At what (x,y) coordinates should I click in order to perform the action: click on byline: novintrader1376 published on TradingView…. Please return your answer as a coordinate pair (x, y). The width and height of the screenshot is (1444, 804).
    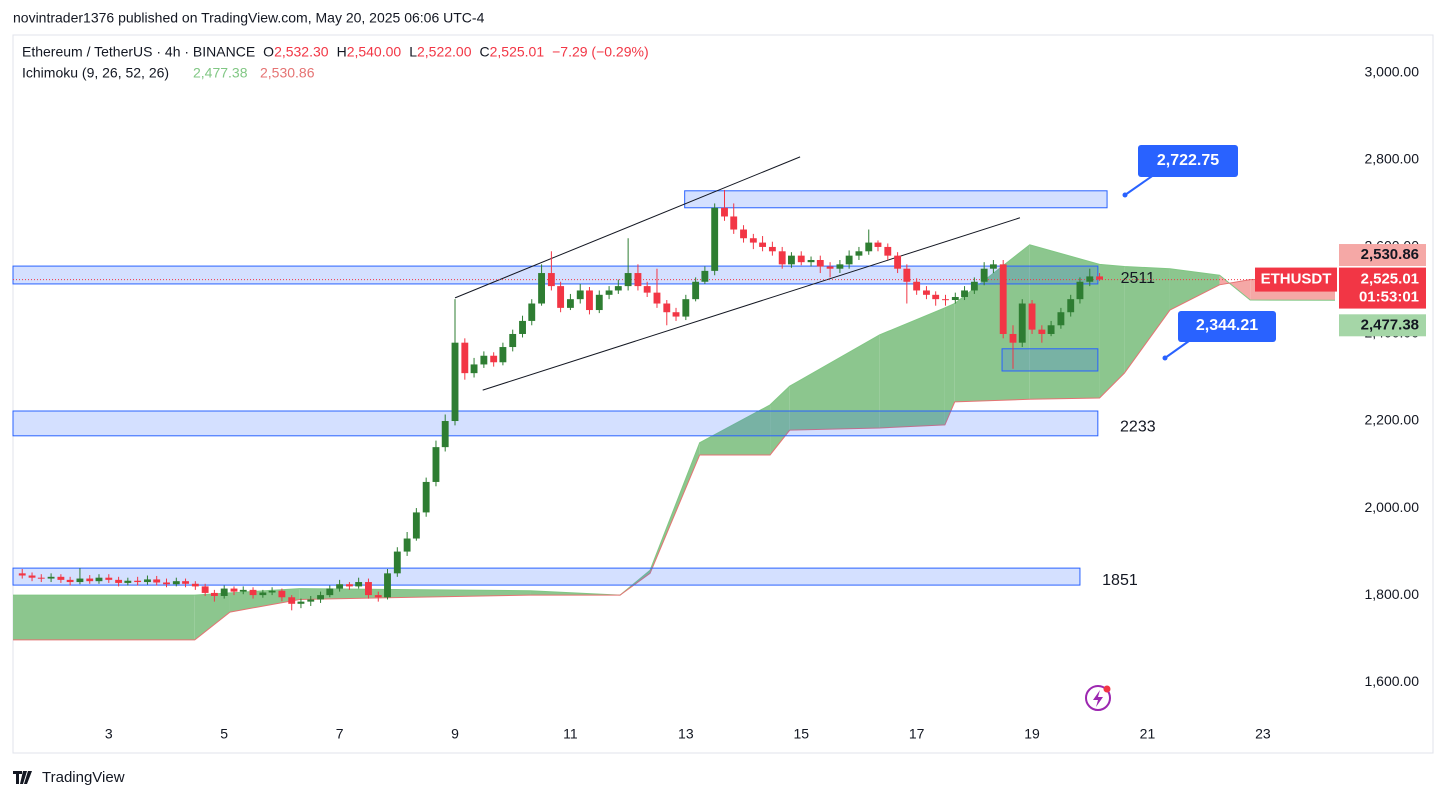
    Looking at the image, I should click on (249, 18).